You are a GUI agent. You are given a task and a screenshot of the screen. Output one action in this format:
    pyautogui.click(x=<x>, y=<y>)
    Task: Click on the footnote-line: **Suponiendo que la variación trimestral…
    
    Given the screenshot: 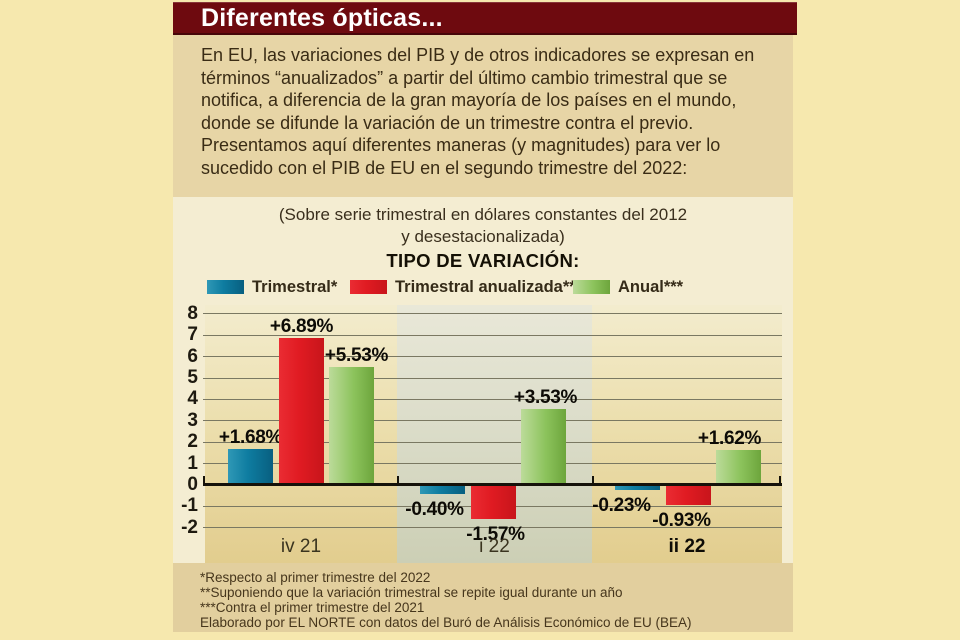 What is the action you would take?
    pyautogui.click(x=411, y=592)
    